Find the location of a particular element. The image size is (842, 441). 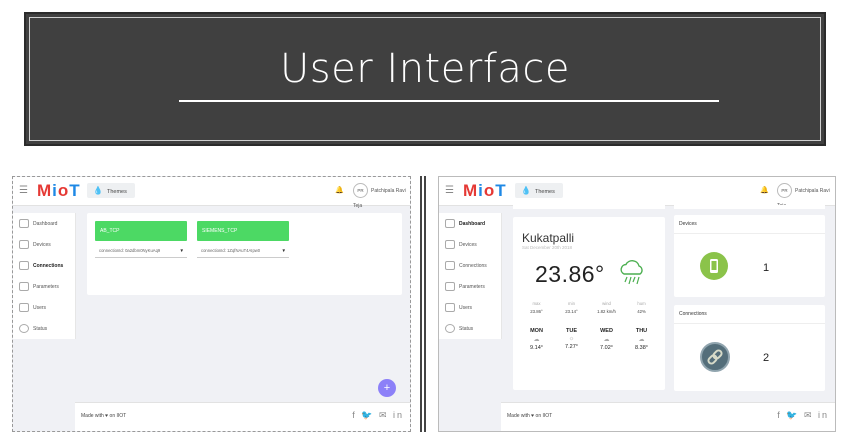

divider is located at coordinates (423, 304).